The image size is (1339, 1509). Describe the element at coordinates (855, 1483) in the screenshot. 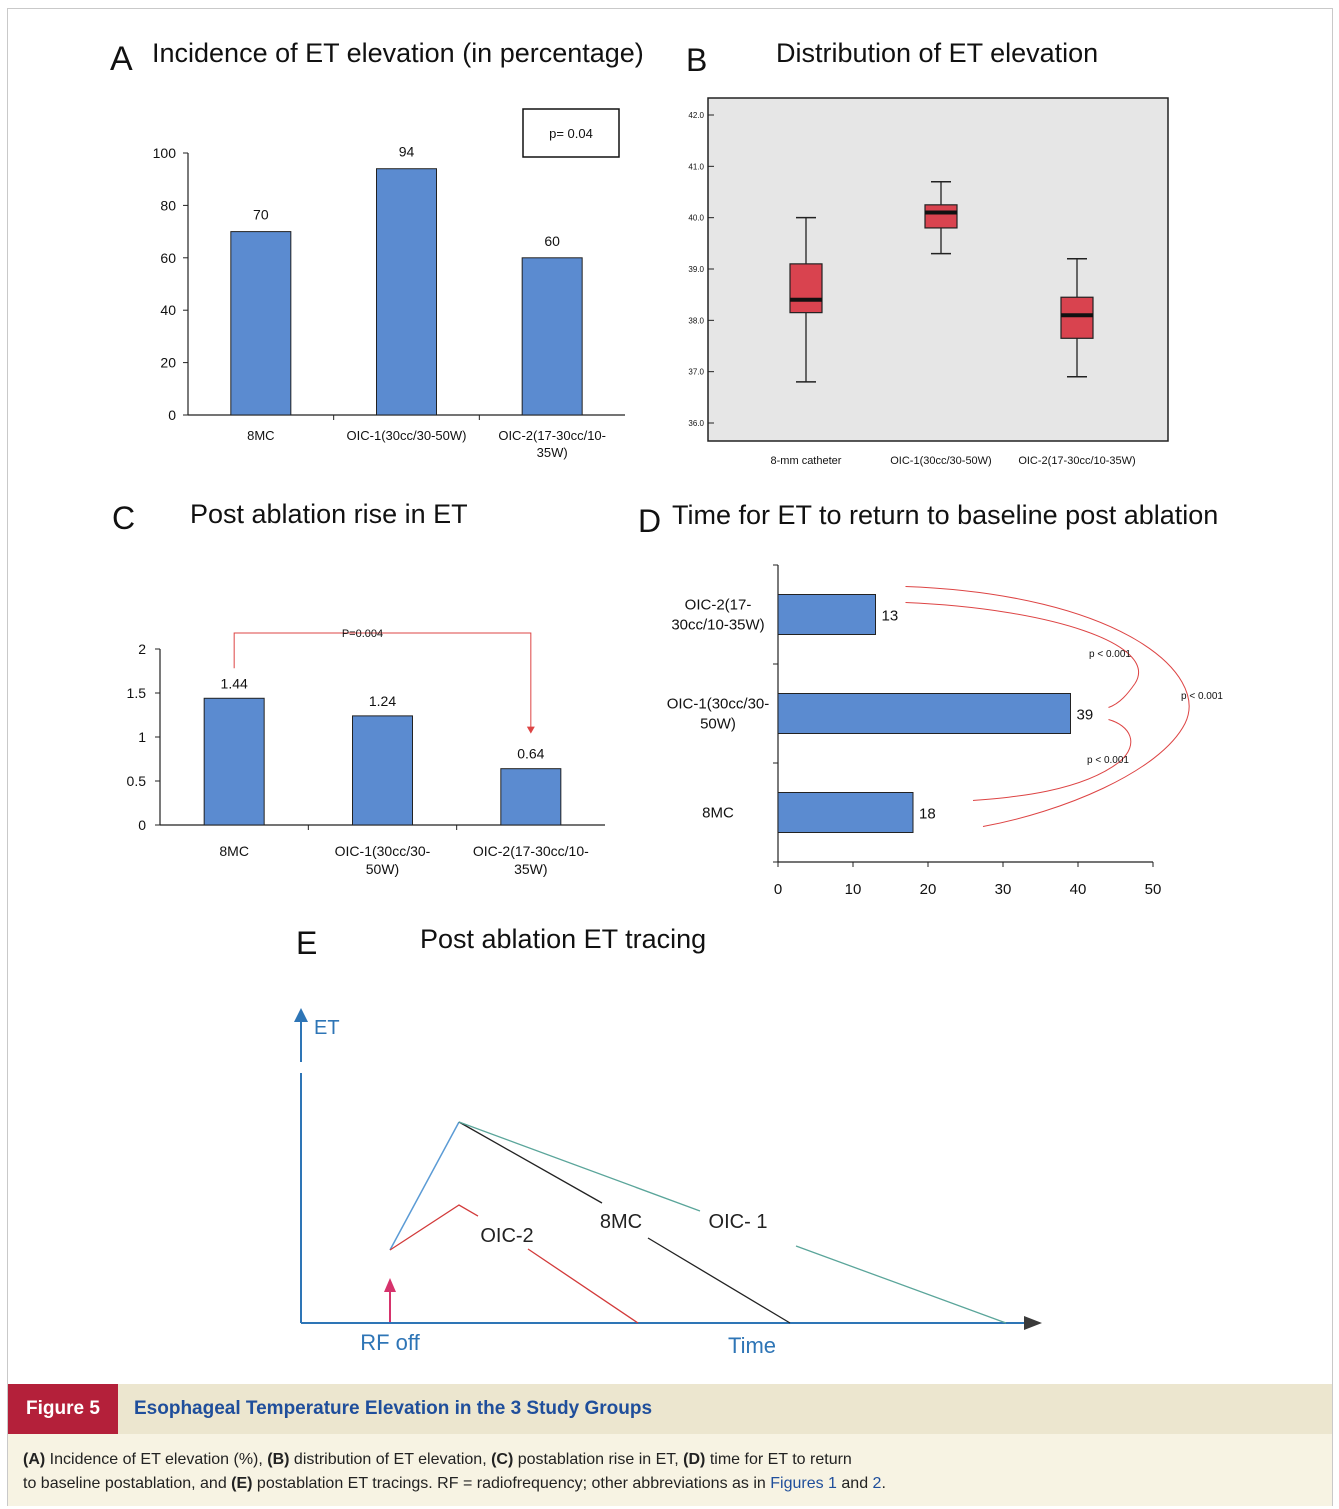

I see `caption-line-2-text: and` at that location.